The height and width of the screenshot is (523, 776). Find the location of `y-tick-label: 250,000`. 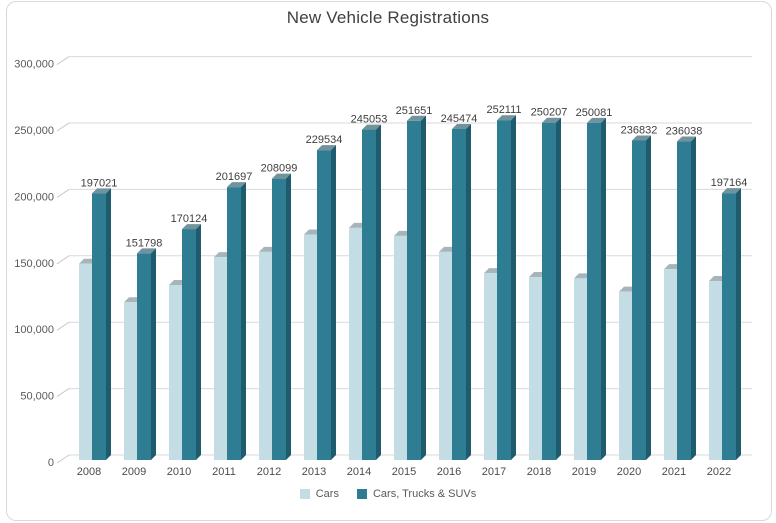

y-tick-label: 250,000 is located at coordinates (34, 131).